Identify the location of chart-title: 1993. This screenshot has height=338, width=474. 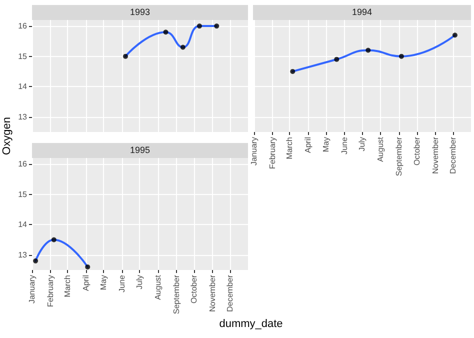
(140, 12).